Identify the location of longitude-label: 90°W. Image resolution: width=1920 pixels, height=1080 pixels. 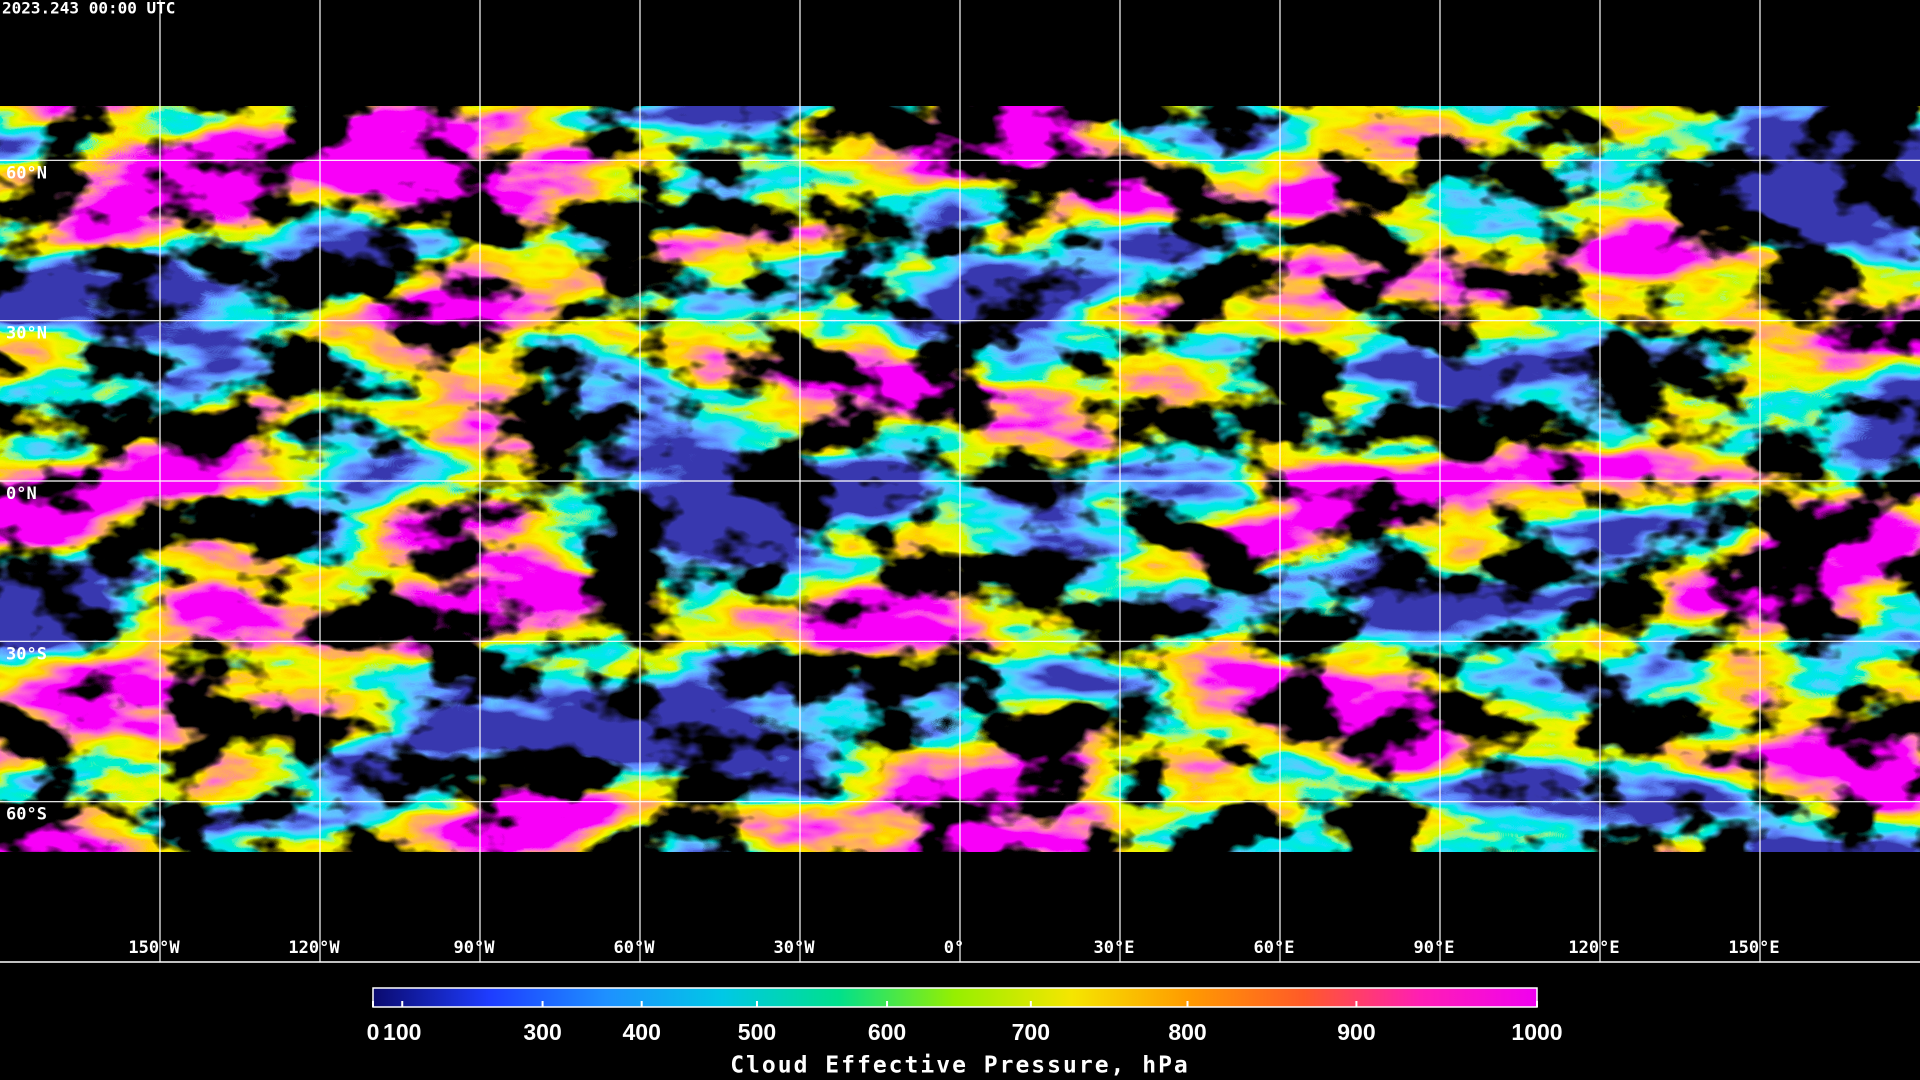
(475, 948).